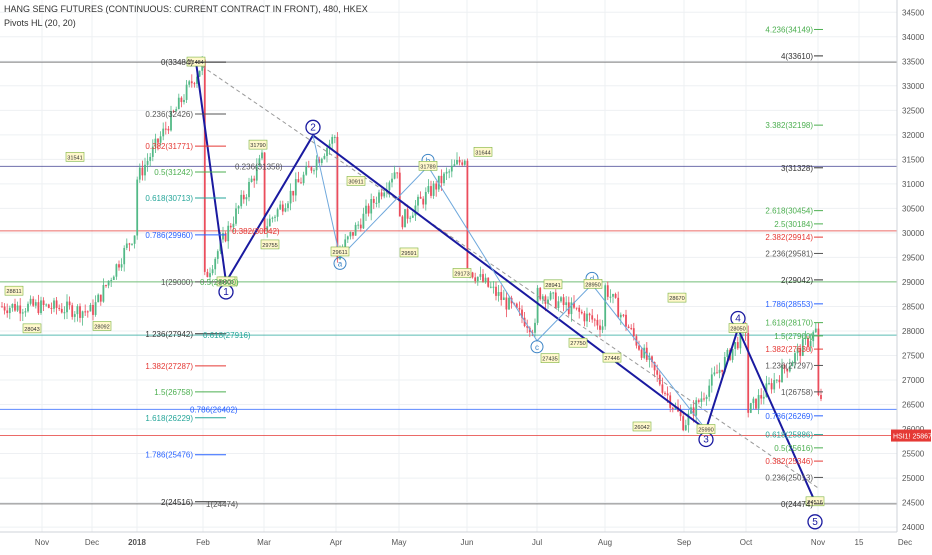 The height and width of the screenshot is (555, 932). I want to click on x-tick-label: Mar, so click(264, 542).